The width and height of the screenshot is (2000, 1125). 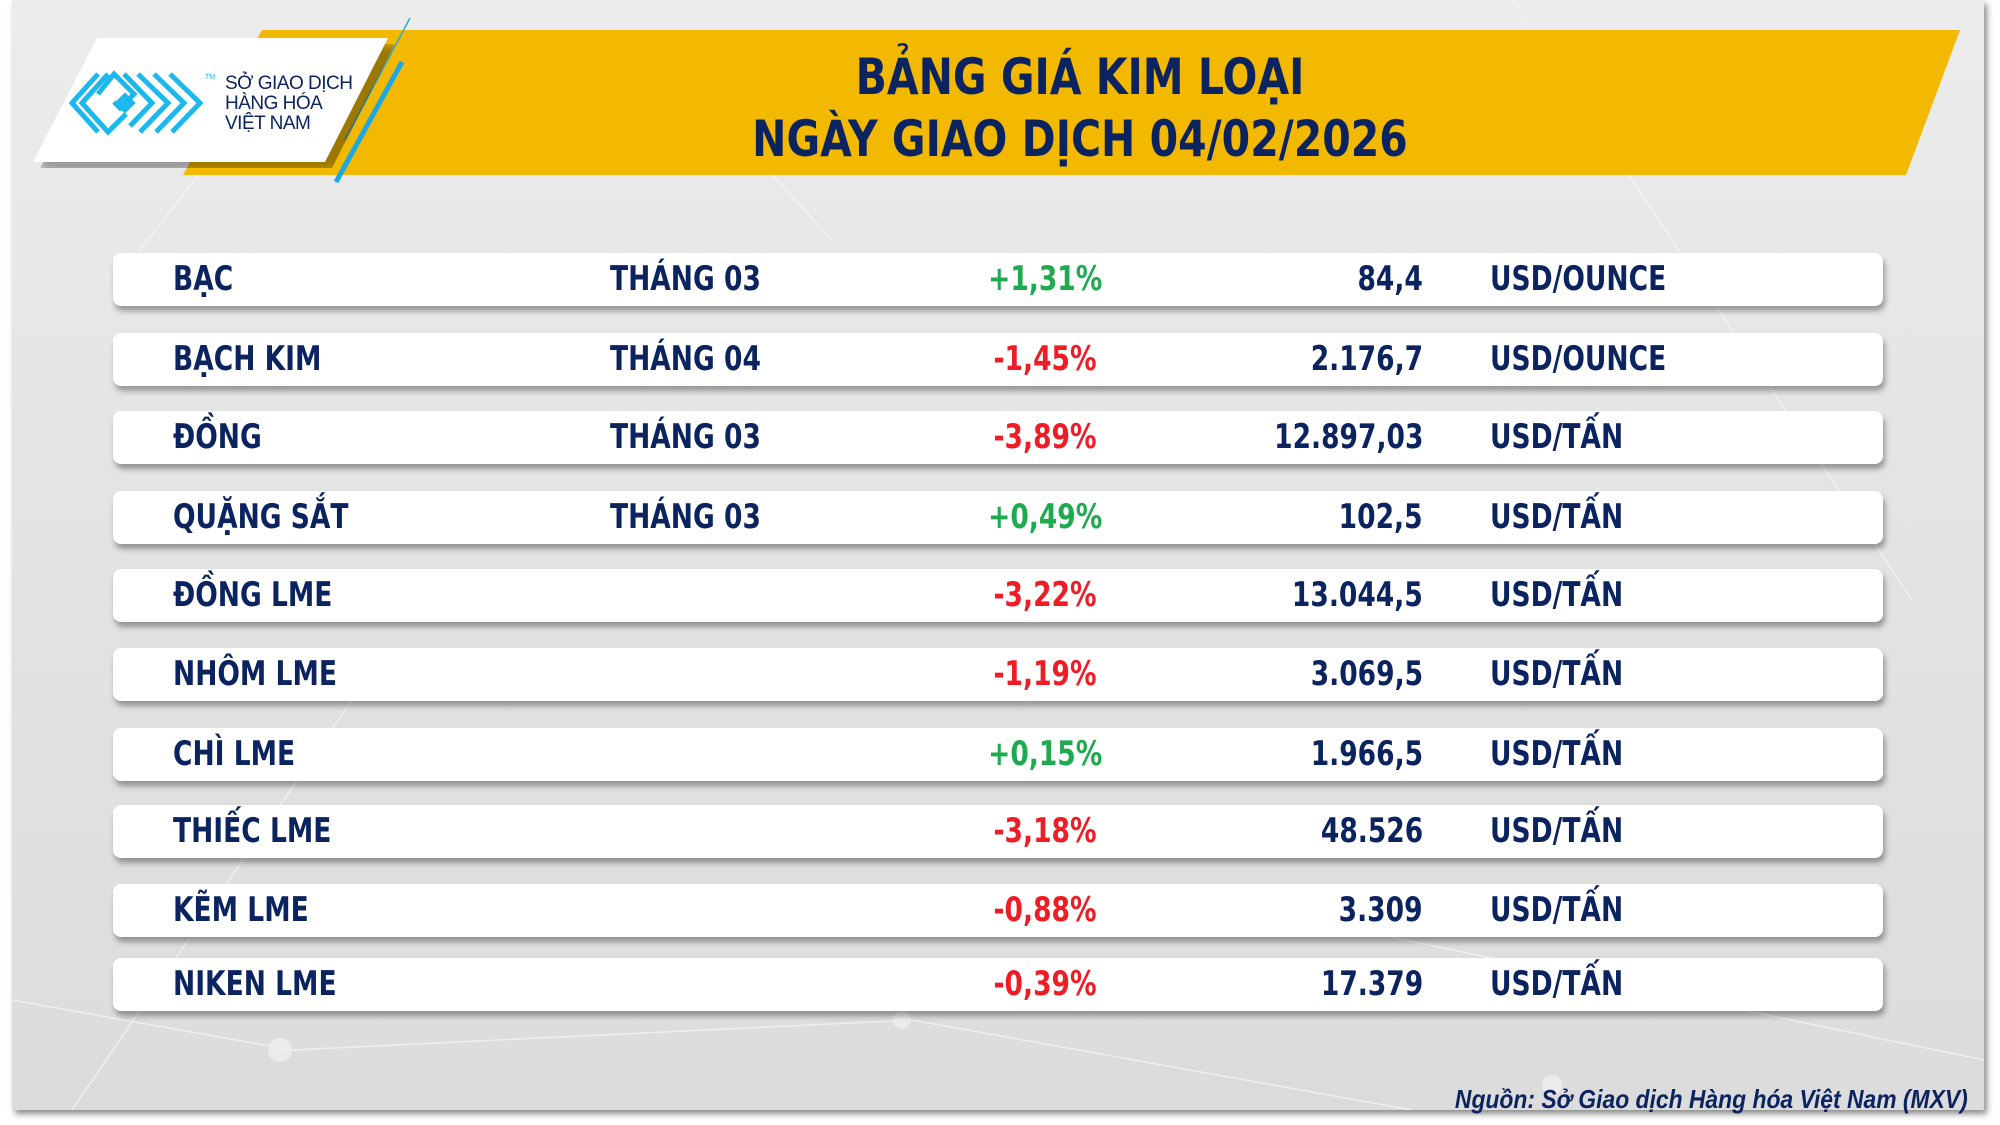 I want to click on price-value: 3.309, so click(x=1381, y=910).